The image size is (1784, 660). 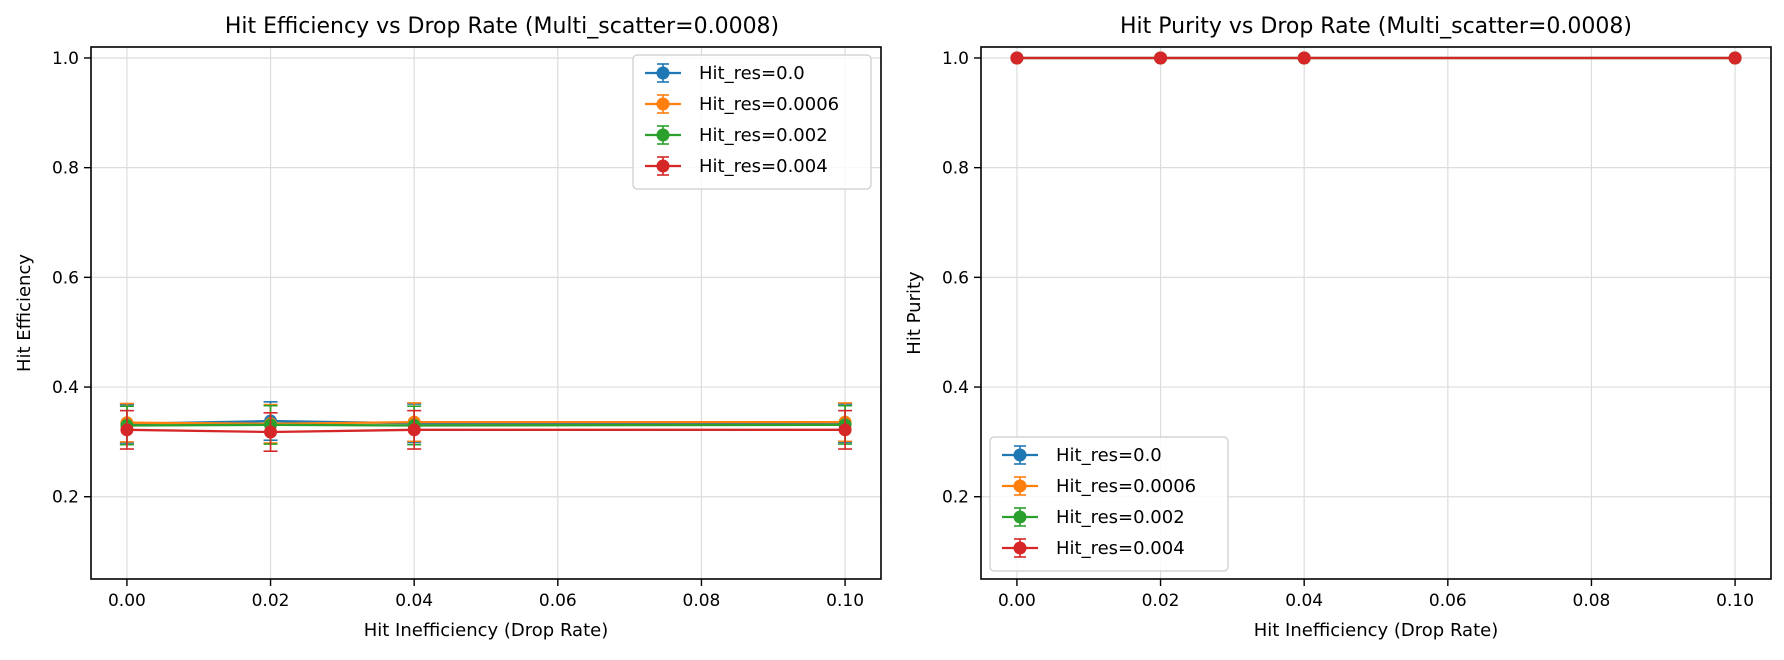 What do you see at coordinates (752, 73) in the screenshot?
I see `efficiency-legend-label: Hit_res=0.0` at bounding box center [752, 73].